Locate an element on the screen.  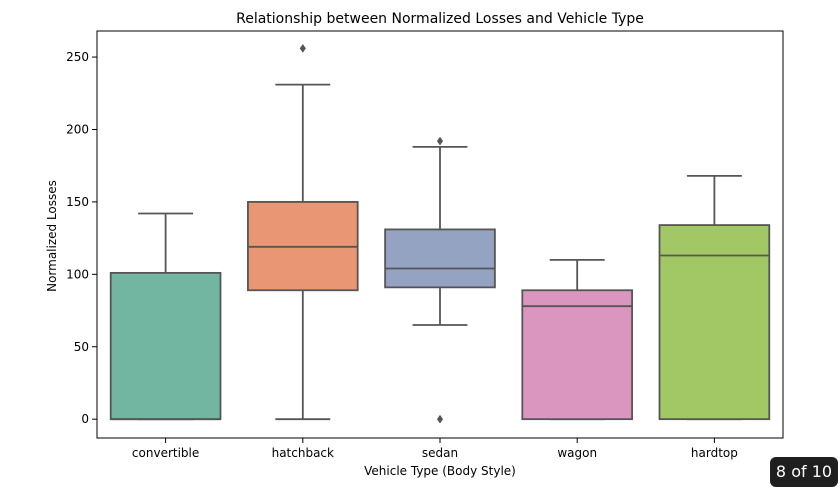
box-convertible is located at coordinates (165, 316).